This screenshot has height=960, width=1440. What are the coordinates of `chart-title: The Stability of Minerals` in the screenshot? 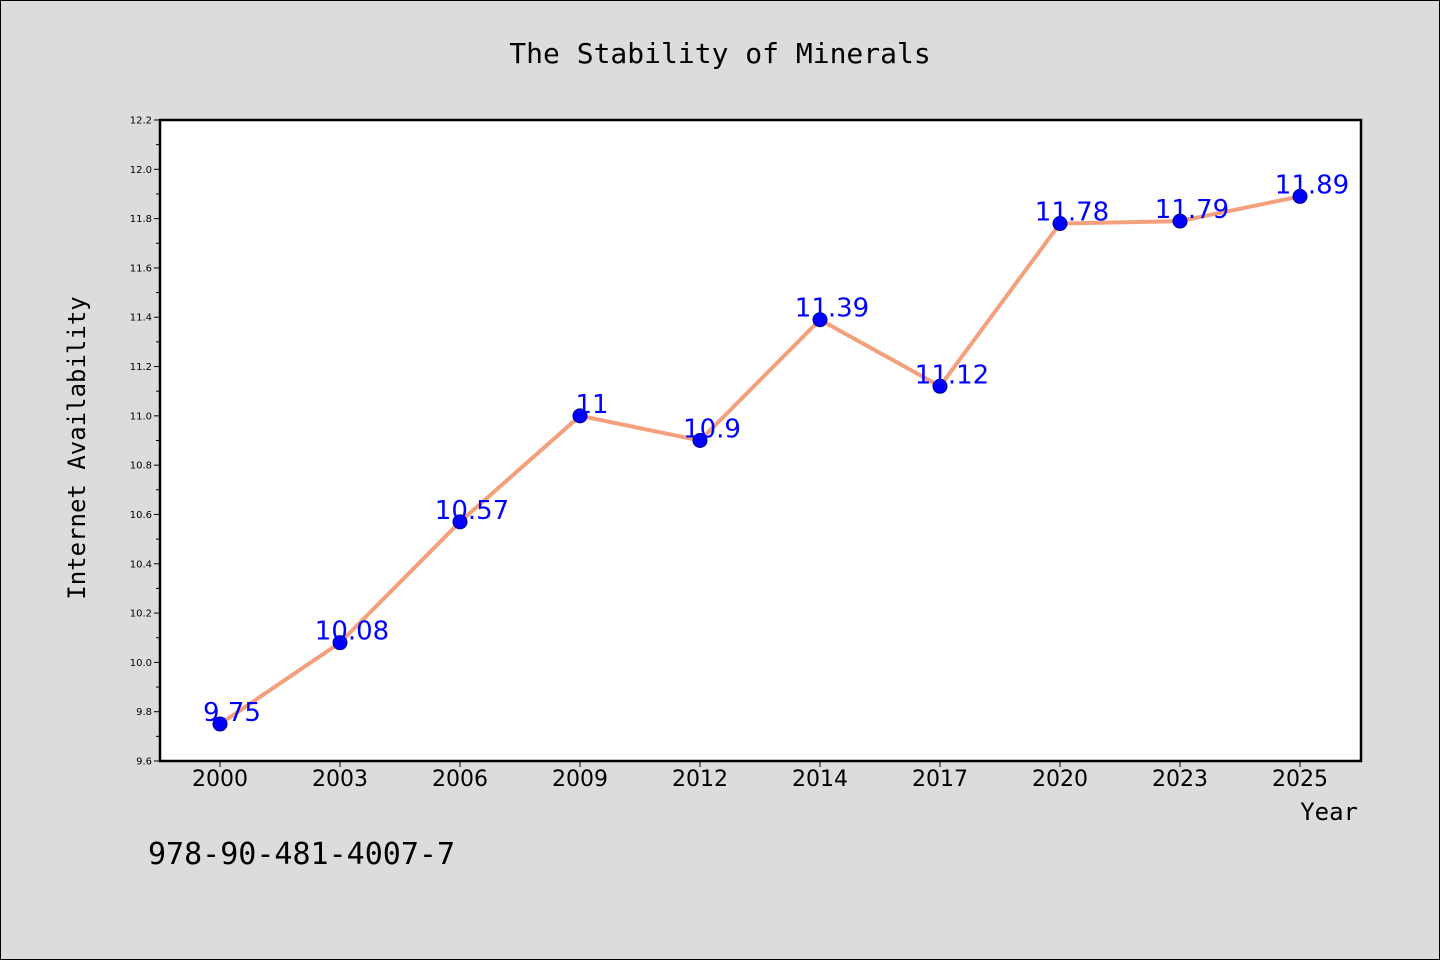 It's located at (719, 53).